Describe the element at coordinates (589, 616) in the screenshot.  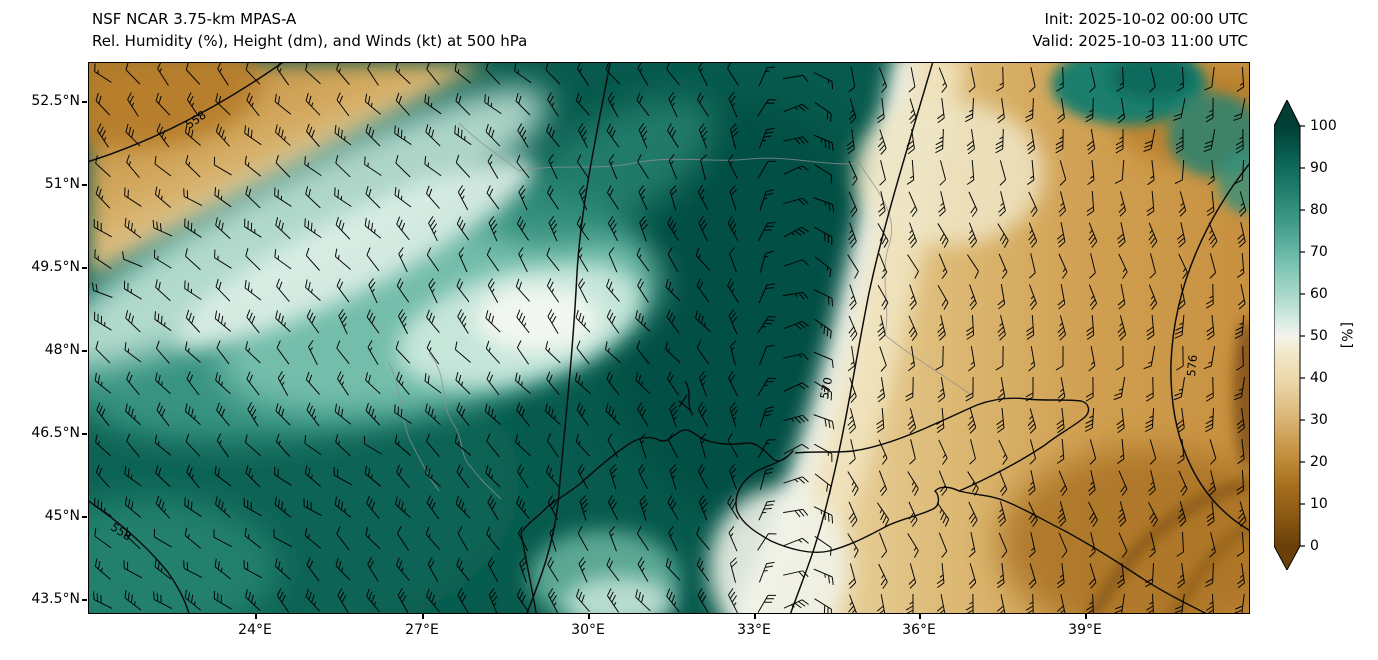
I see `x-axis-tick` at that location.